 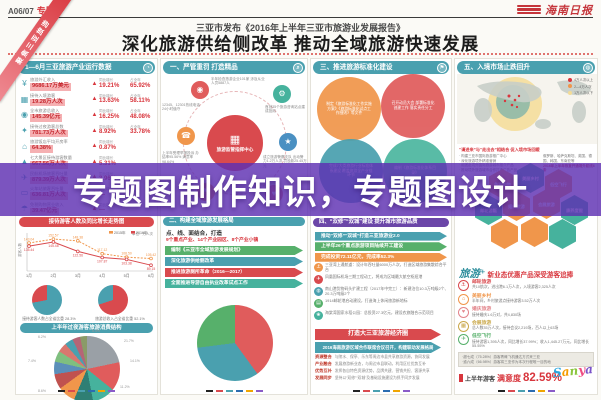 What do you see at coordinates (506, 301) in the screenshot?
I see `item-detail: 半年间，乡村旅游点接待游客3.52万人次` at bounding box center [506, 301].